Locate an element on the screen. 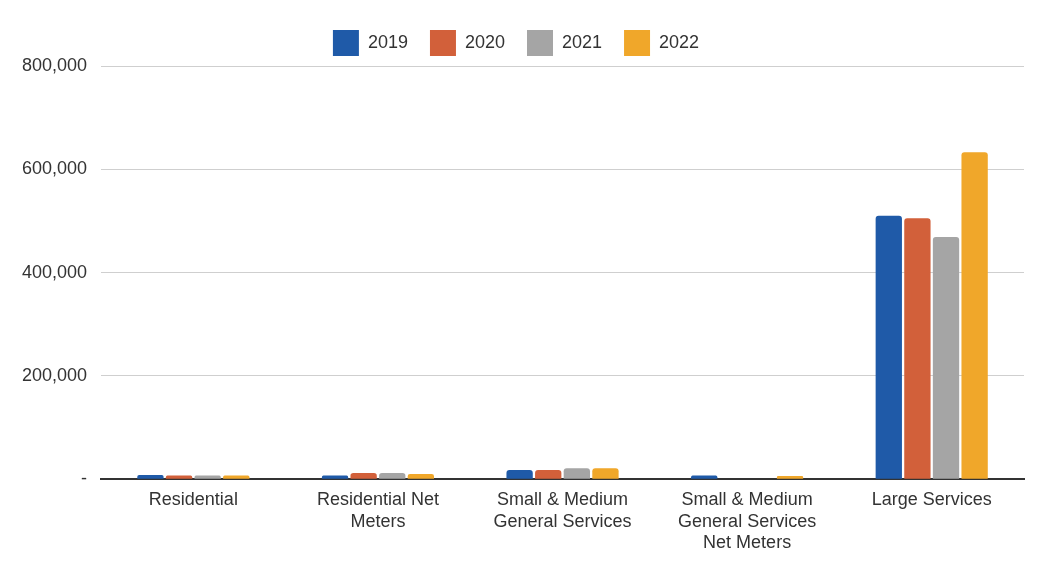  y-tick-label: 200,000 is located at coordinates (54, 374).